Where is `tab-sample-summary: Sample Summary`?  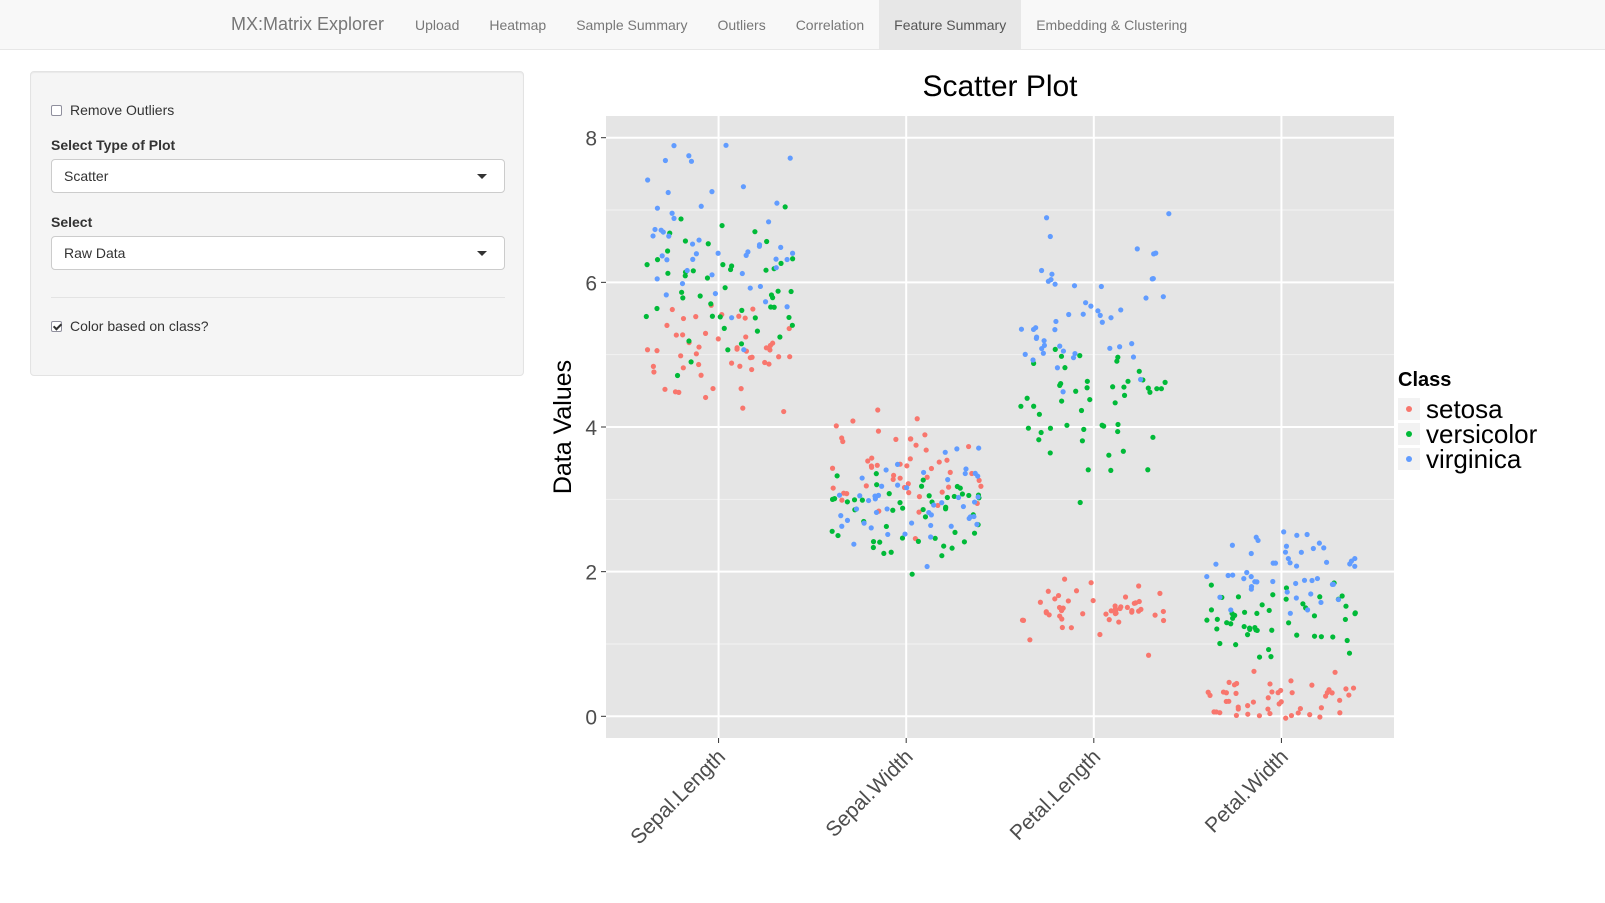
tab-sample-summary: Sample Summary is located at coordinates (632, 25).